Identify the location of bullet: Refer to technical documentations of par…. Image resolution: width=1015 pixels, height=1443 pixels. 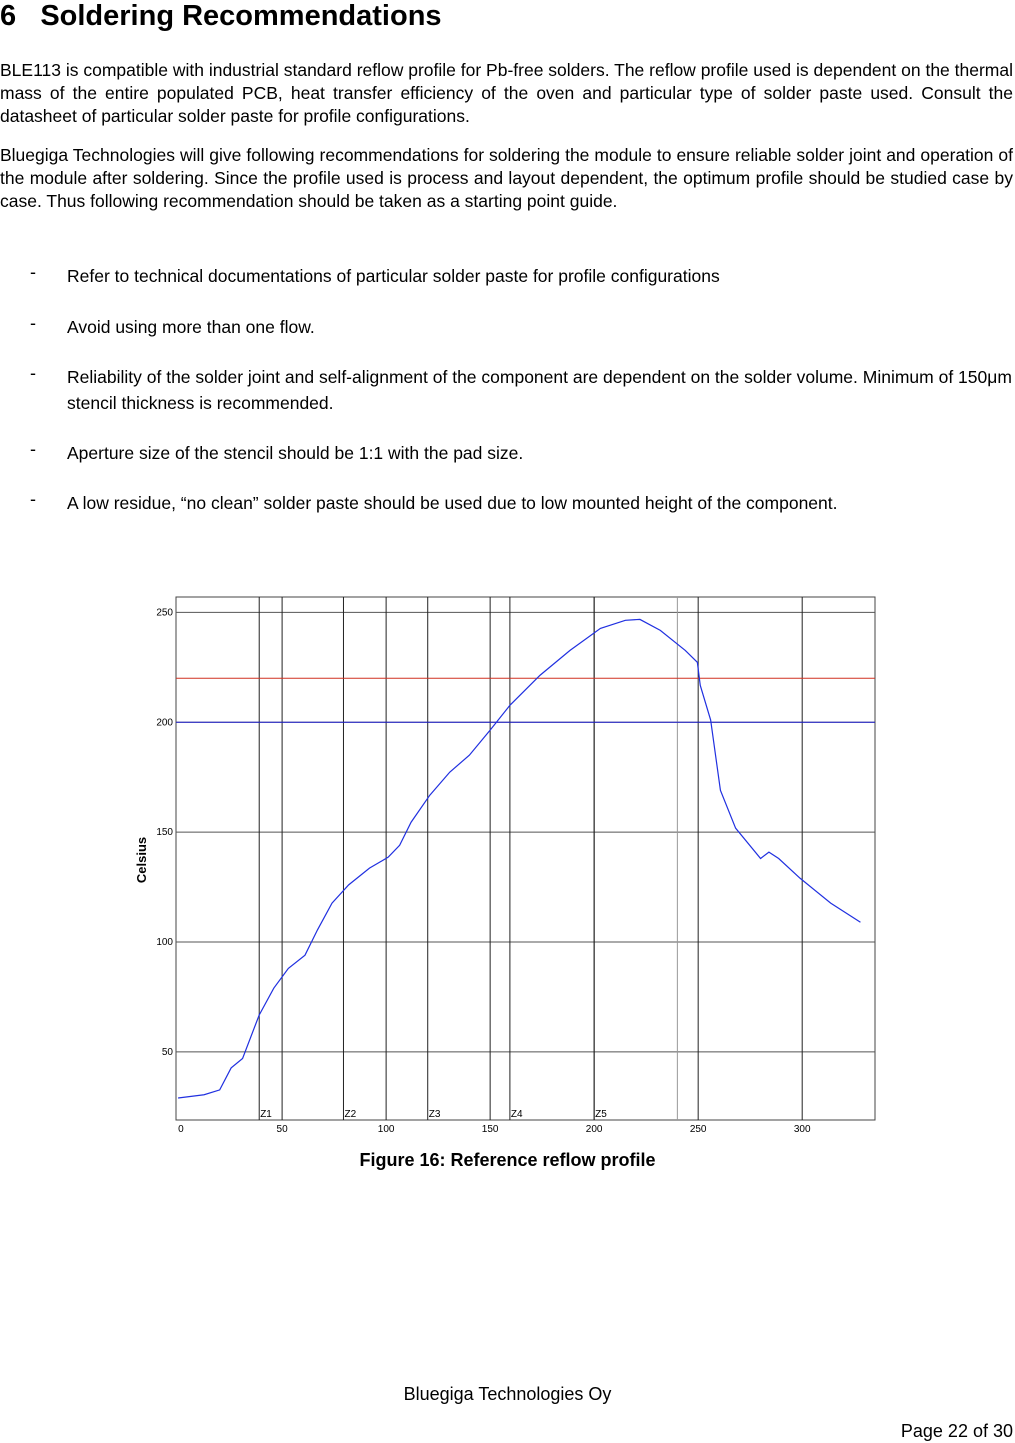
(393, 276).